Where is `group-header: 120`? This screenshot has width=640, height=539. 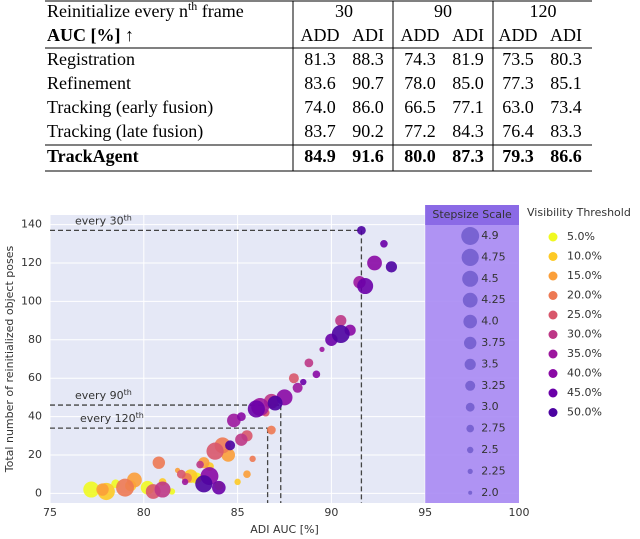
group-header: 120 is located at coordinates (543, 11).